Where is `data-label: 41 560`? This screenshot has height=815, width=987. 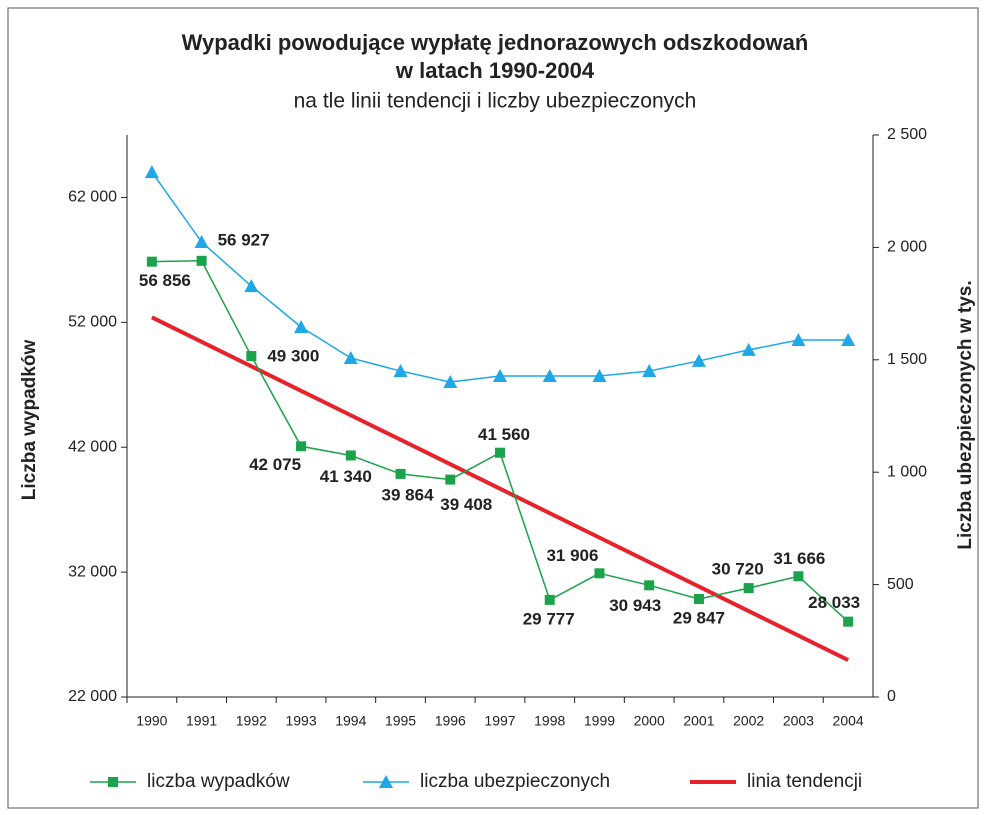 data-label: 41 560 is located at coordinates (504, 434).